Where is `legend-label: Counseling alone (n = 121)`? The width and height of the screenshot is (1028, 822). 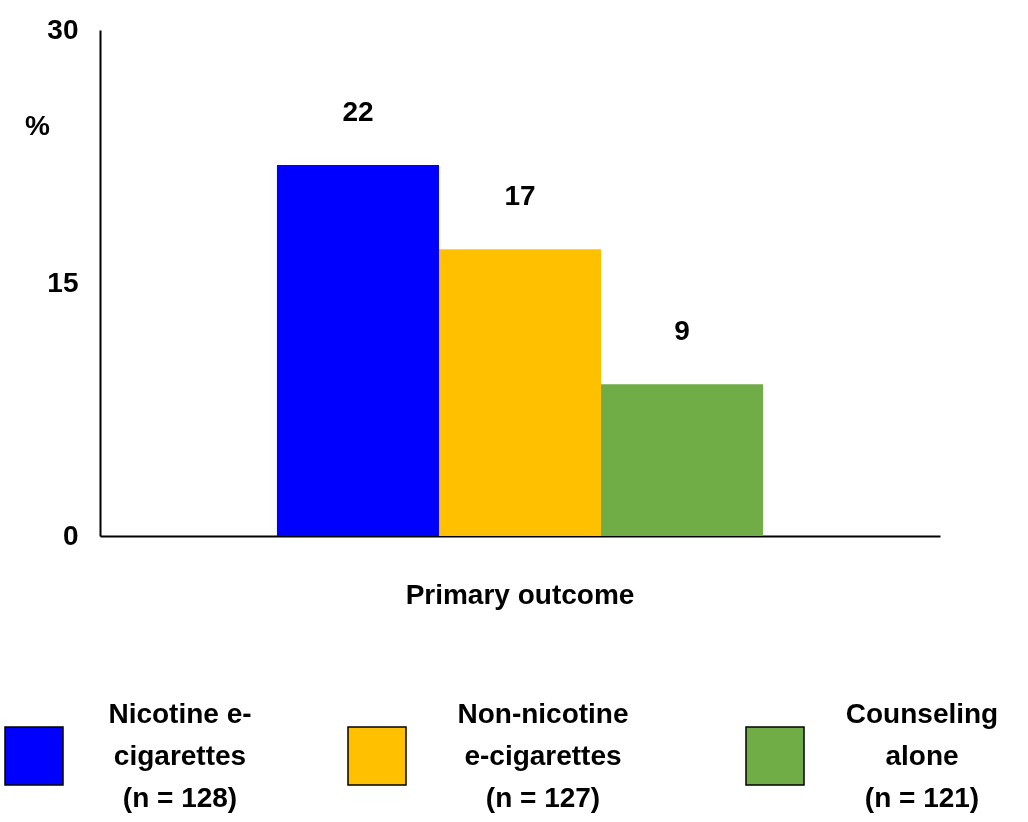
legend-label: Counseling alone (n = 121) is located at coordinates (922, 755).